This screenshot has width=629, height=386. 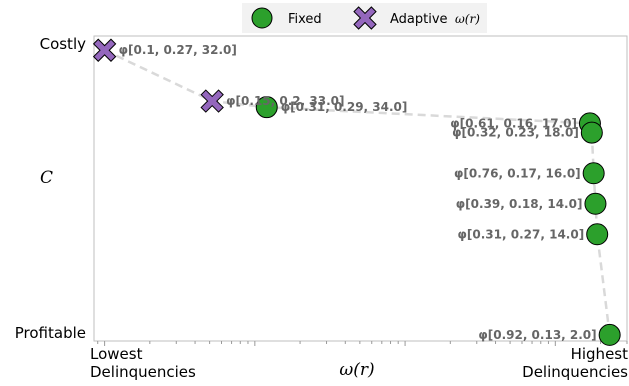 I want to click on point-label: φ[0.31, 0.27, 14.0], so click(x=521, y=234).